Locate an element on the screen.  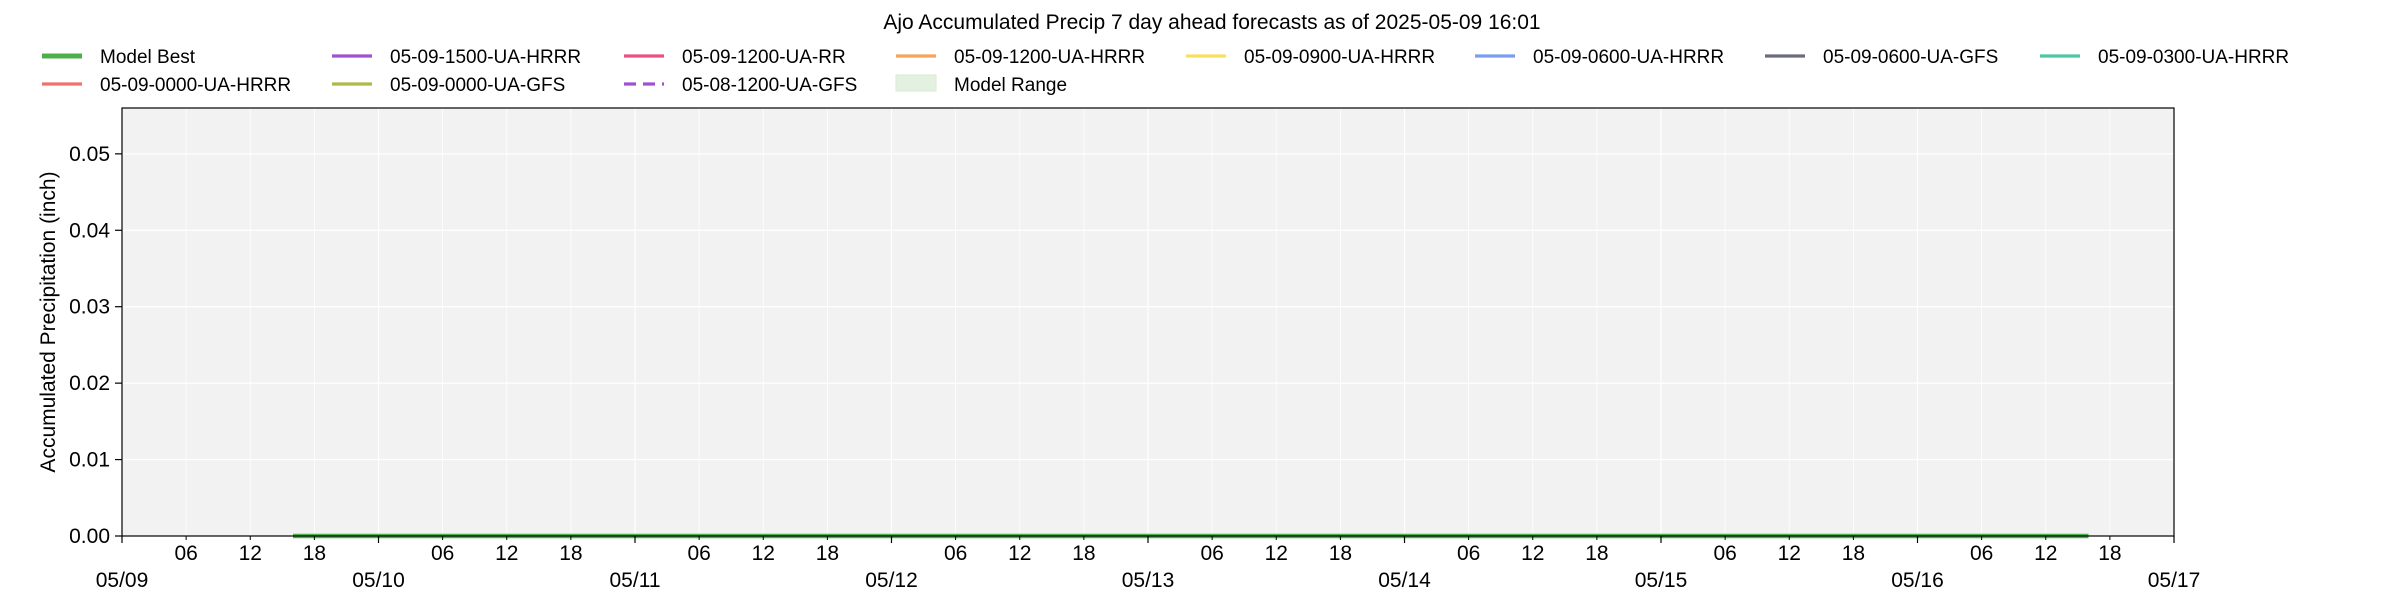
legend-label: 05-09-0000-UA-HRRR is located at coordinates (195, 85).